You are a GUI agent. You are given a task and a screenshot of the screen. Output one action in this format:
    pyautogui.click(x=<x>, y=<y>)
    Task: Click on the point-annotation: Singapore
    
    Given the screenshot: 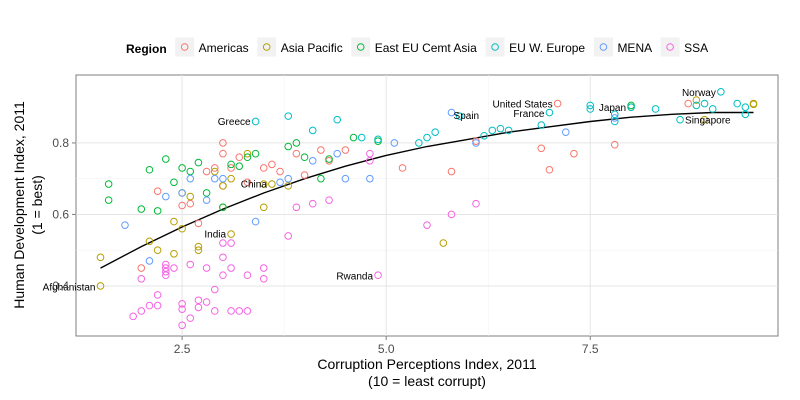 What is the action you would take?
    pyautogui.click(x=708, y=120)
    